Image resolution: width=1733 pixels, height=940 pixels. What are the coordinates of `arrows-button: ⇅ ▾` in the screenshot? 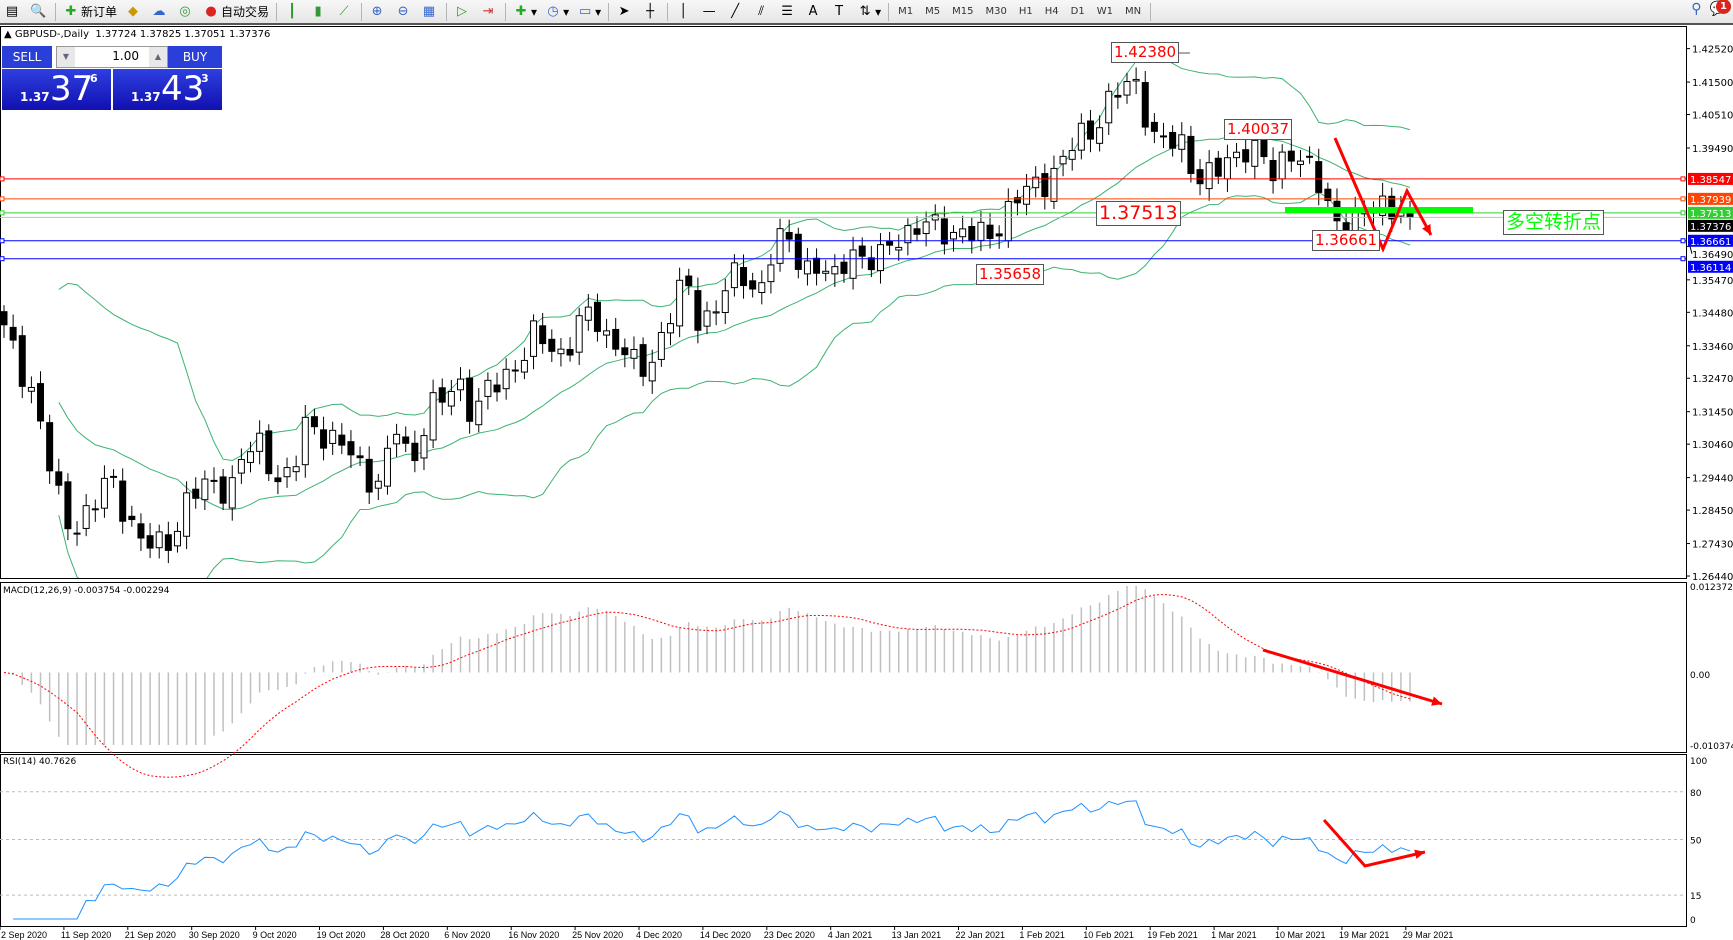 It's located at (869, 11).